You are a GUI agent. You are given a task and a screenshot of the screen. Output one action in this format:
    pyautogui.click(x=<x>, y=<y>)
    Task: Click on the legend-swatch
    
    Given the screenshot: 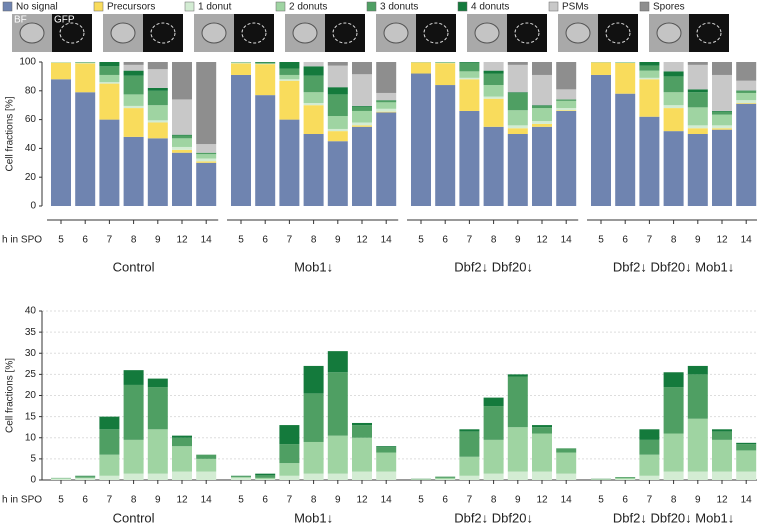 What is the action you would take?
    pyautogui.click(x=7, y=6)
    